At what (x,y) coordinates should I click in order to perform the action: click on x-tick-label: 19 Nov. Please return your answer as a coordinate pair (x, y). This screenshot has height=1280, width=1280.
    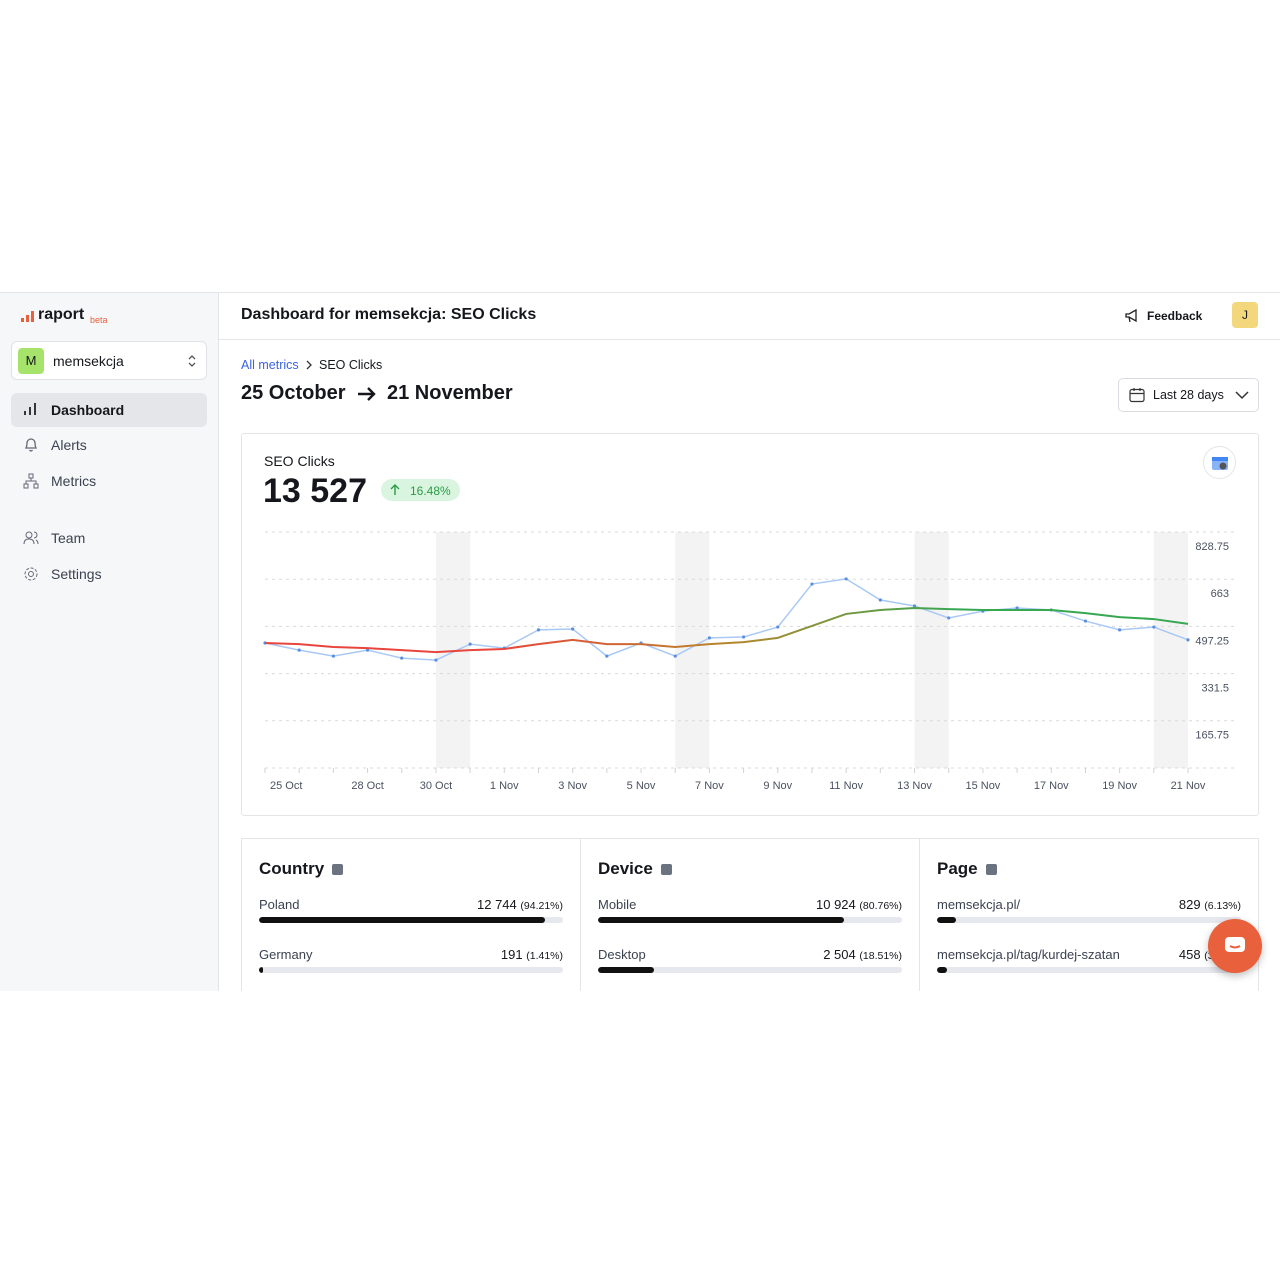
    Looking at the image, I should click on (1119, 786).